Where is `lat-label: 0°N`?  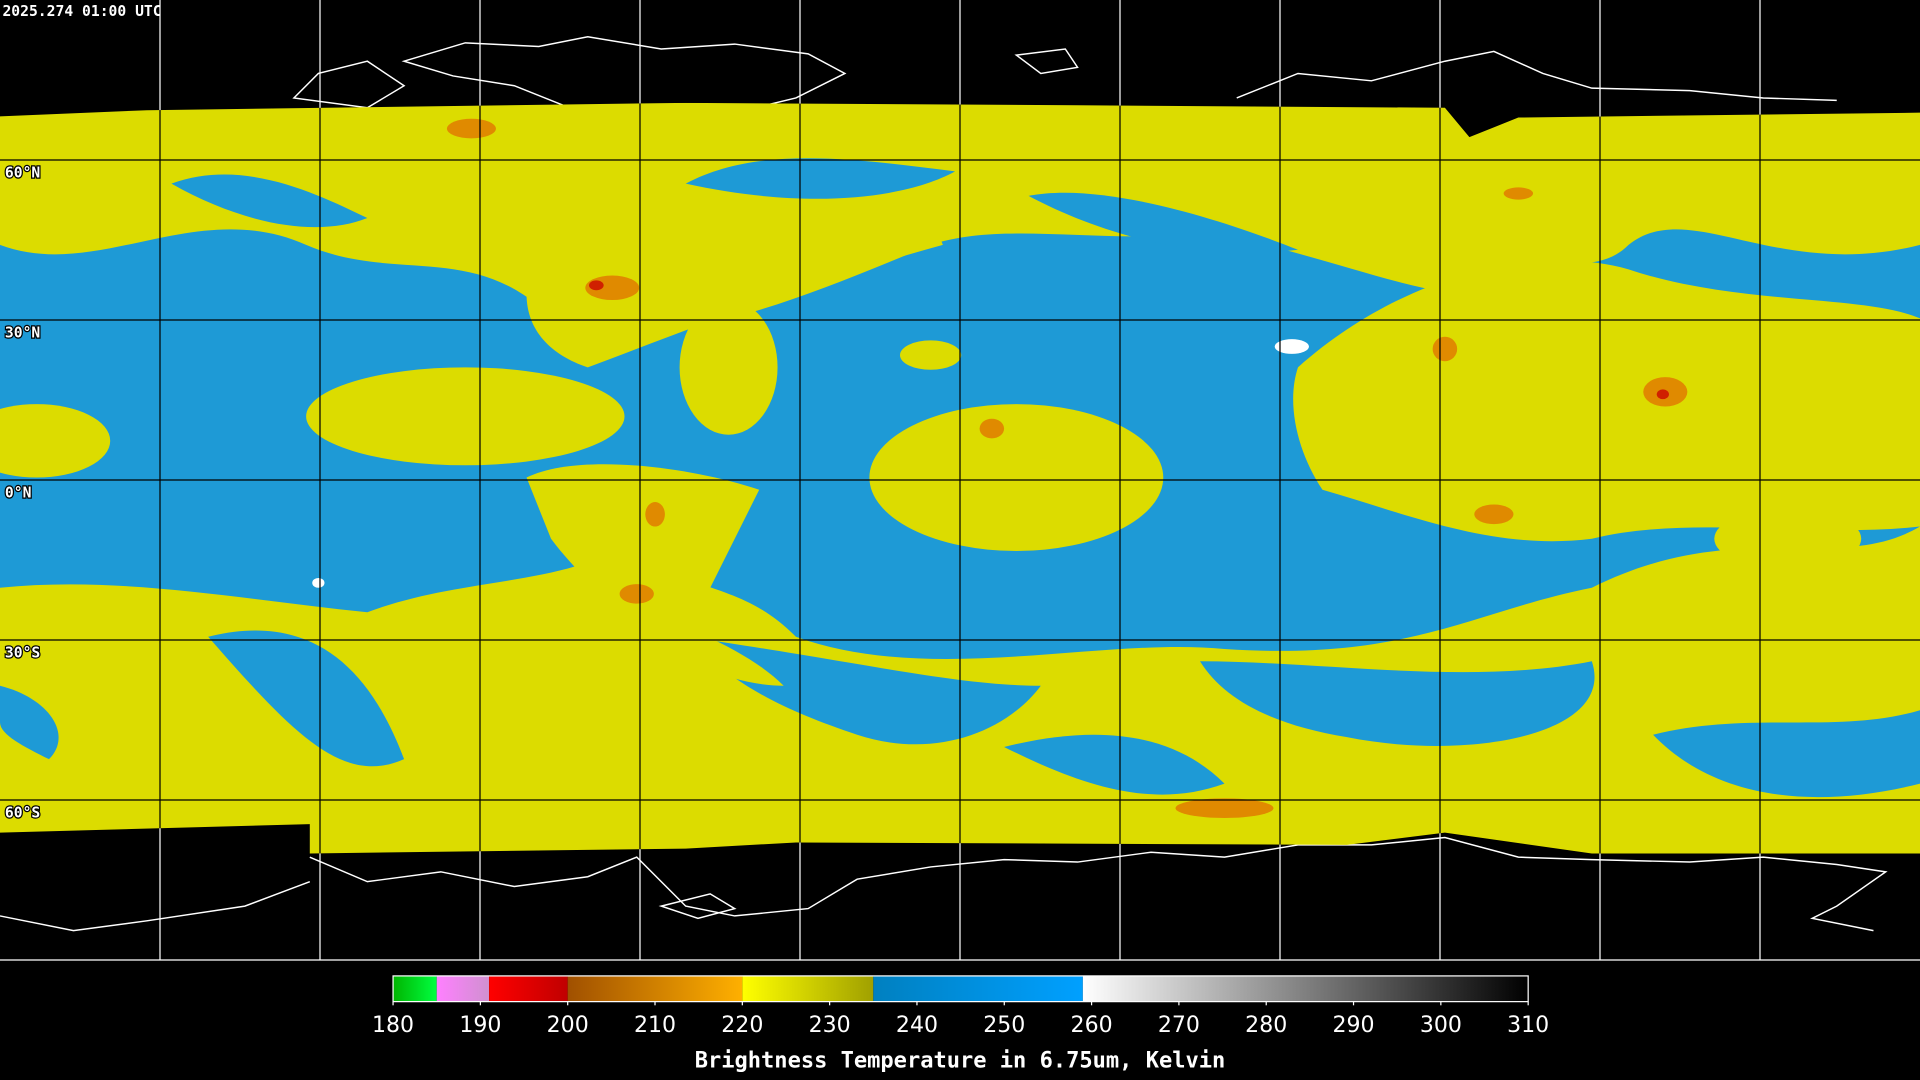 lat-label: 0°N is located at coordinates (18, 492).